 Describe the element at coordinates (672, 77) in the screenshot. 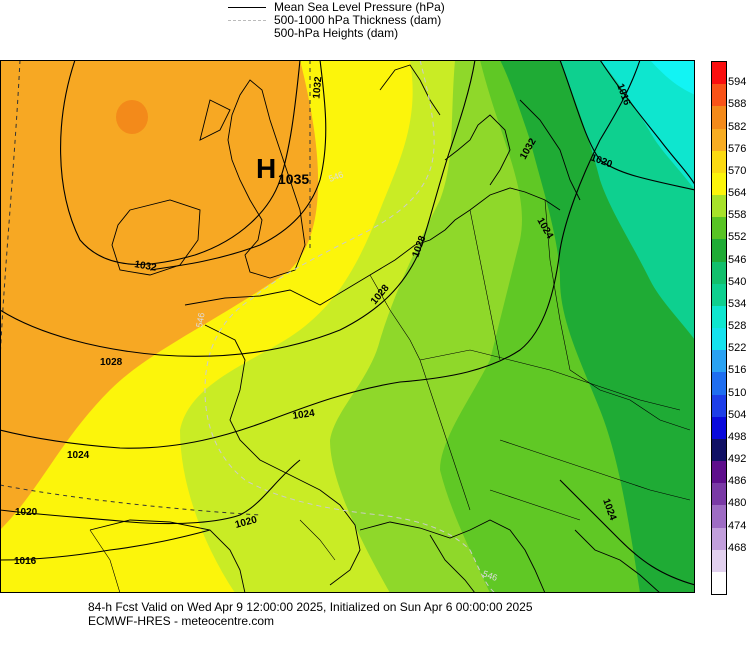

I see `fill-cyan-band` at that location.